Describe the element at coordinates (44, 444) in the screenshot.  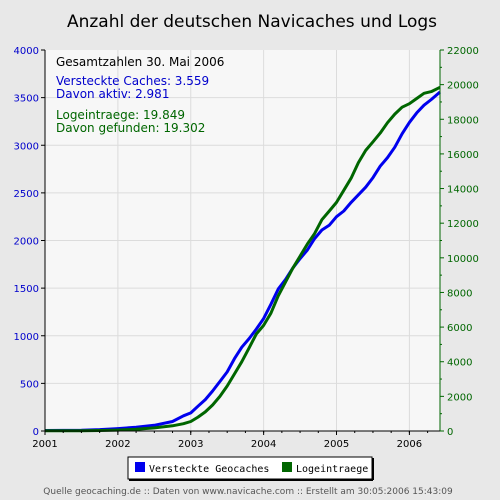
I see `x-tick-label: 2001` at that location.